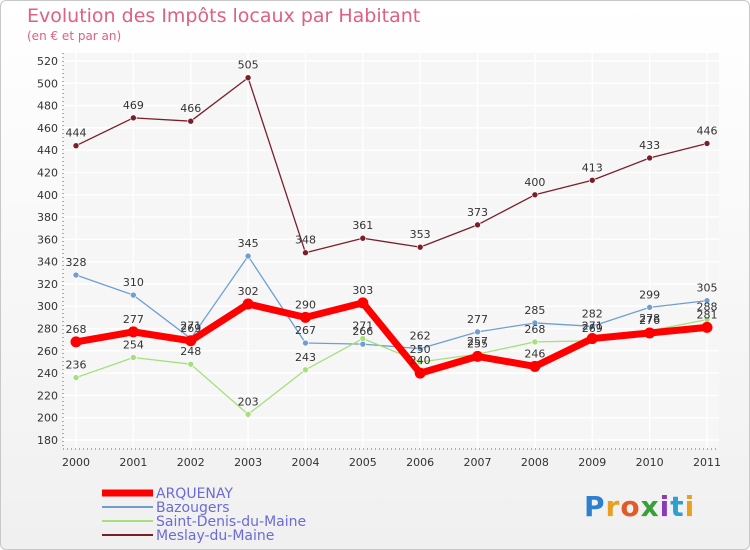 The height and width of the screenshot is (550, 750). I want to click on data-label: 290, so click(305, 304).